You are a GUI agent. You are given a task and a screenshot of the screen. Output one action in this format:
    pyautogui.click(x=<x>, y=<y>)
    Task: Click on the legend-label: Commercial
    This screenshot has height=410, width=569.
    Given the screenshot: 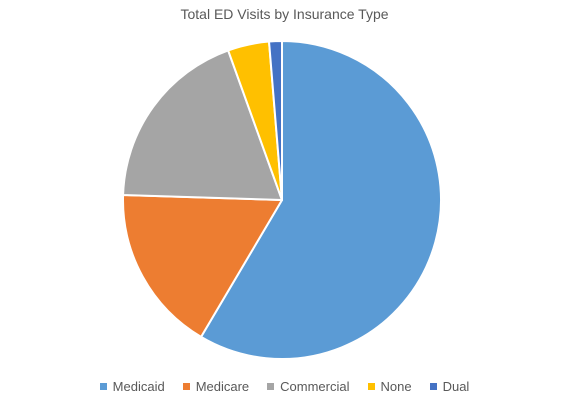 What is the action you would take?
    pyautogui.click(x=315, y=386)
    